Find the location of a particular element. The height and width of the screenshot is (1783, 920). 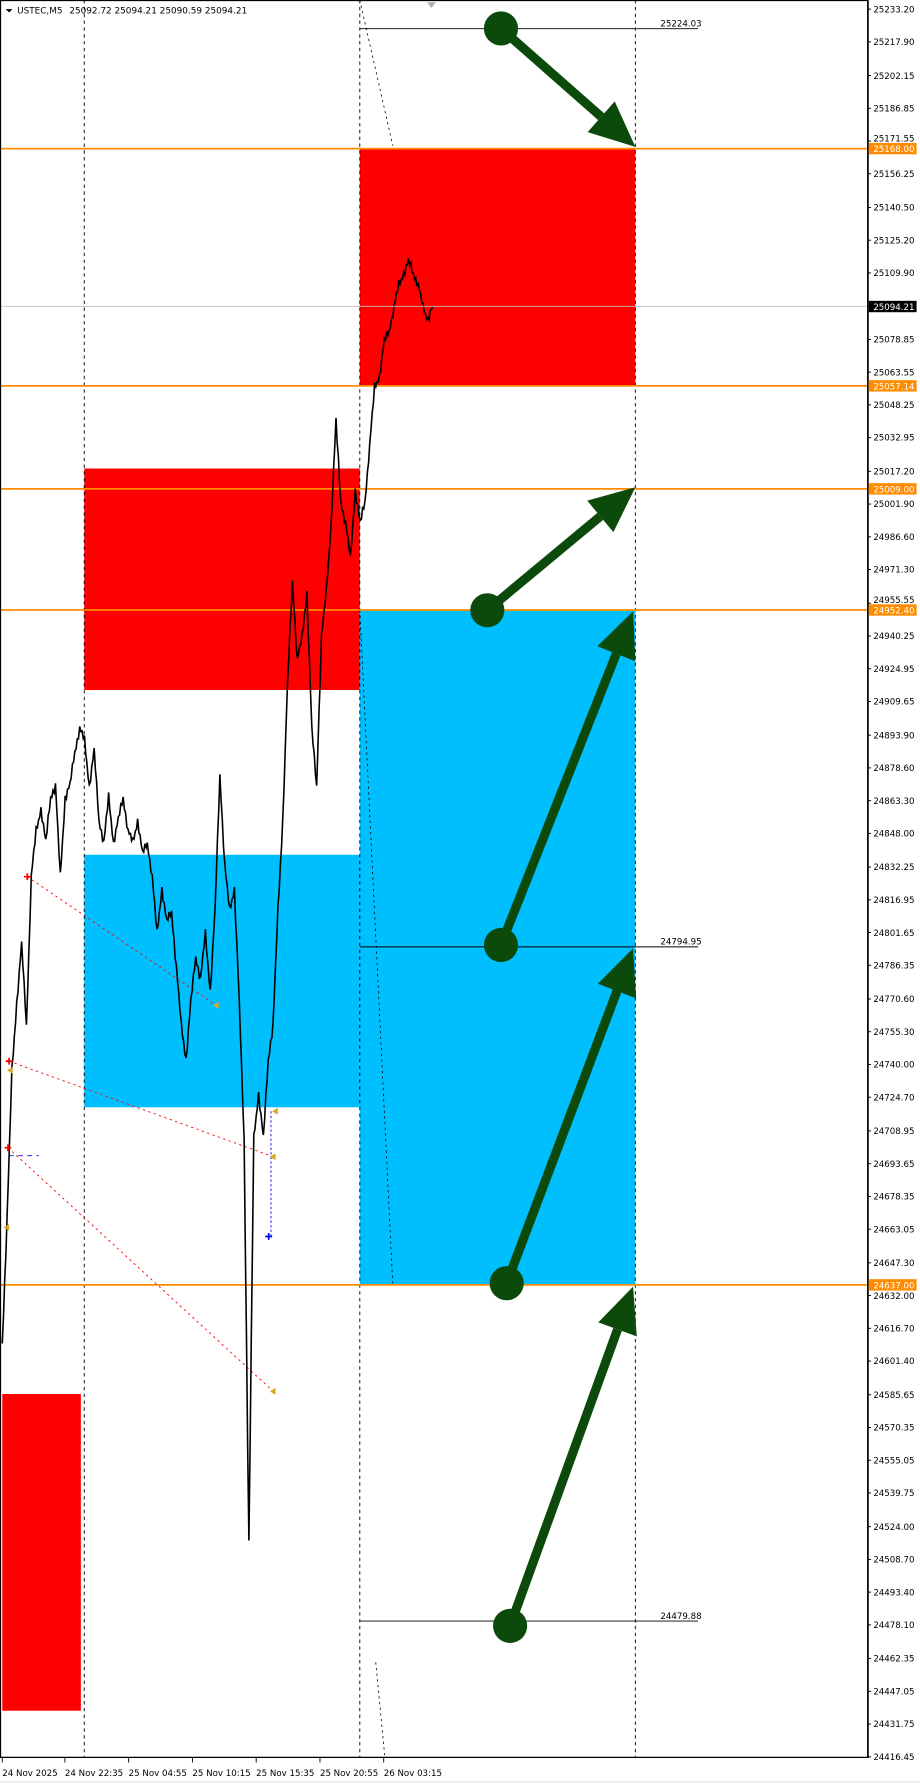

price-tick-label: 24955.55 is located at coordinates (893, 601).